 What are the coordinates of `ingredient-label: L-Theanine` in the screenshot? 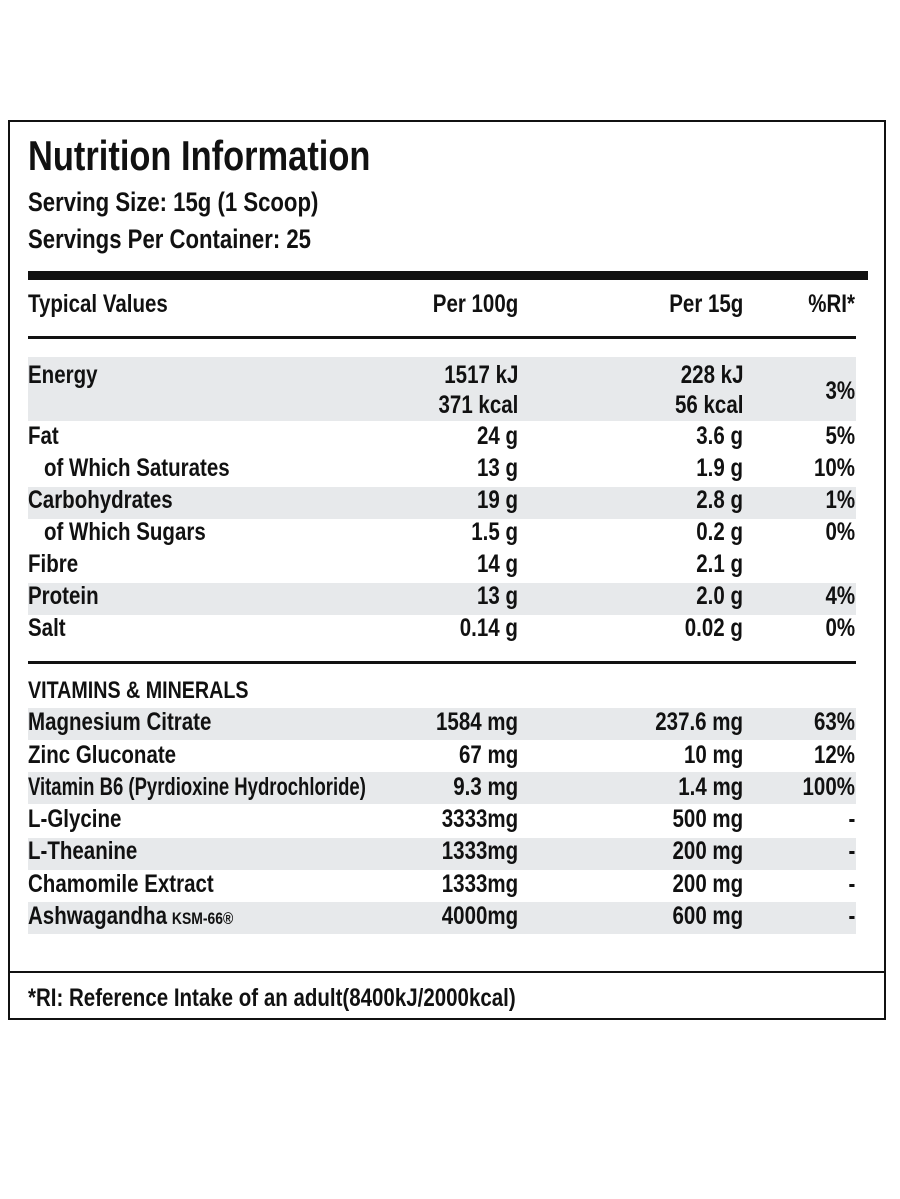 It's located at (83, 851).